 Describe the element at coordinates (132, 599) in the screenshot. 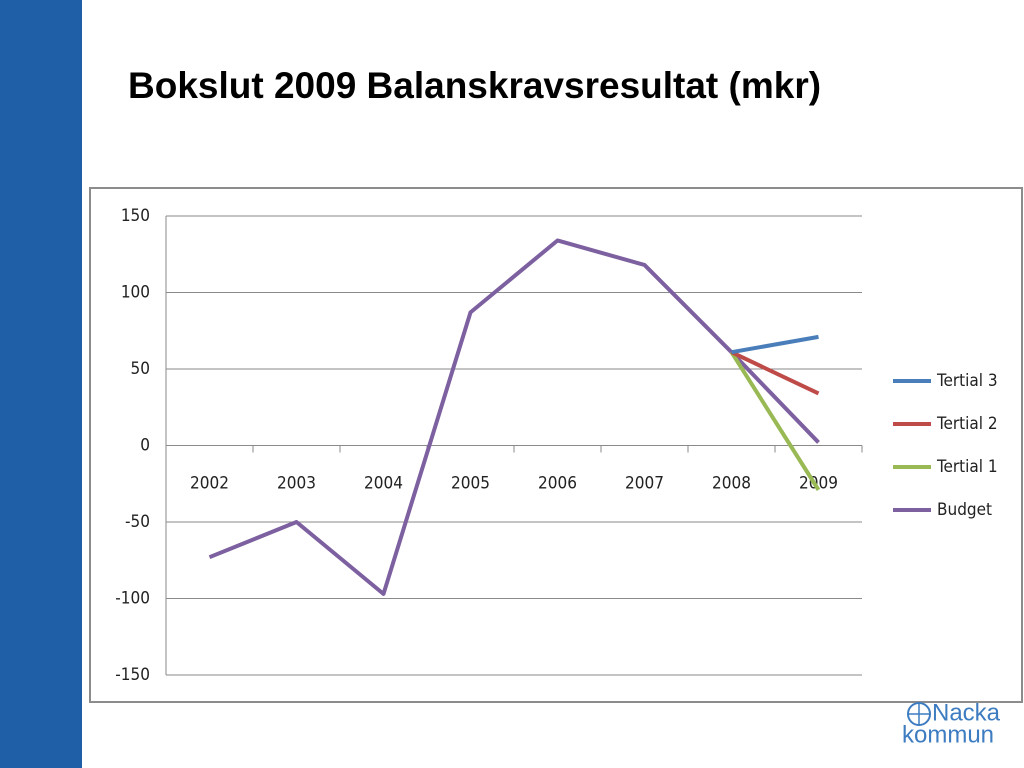

I see `y-tick-label: -100` at that location.